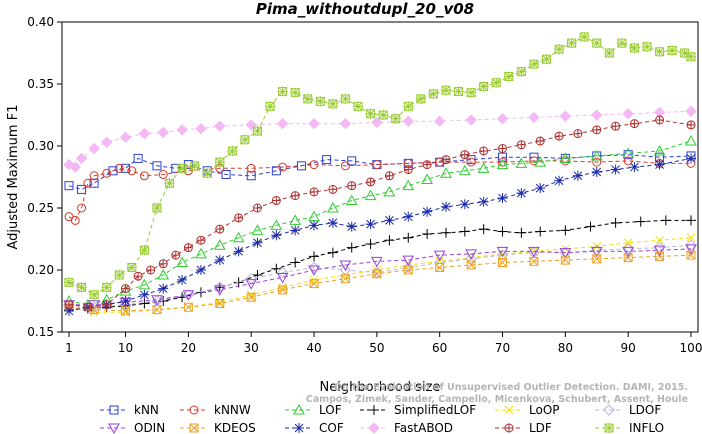 Image resolution: width=702 pixels, height=434 pixels. What do you see at coordinates (194, 410) in the screenshot?
I see `legend-marker-knnw` at bounding box center [194, 410].